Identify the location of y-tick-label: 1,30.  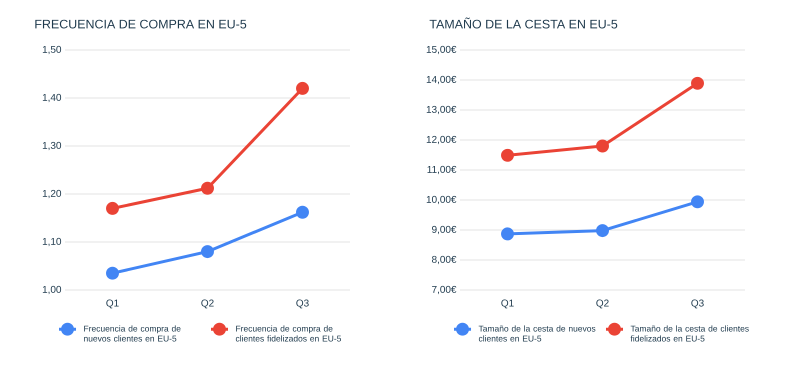
(52, 146).